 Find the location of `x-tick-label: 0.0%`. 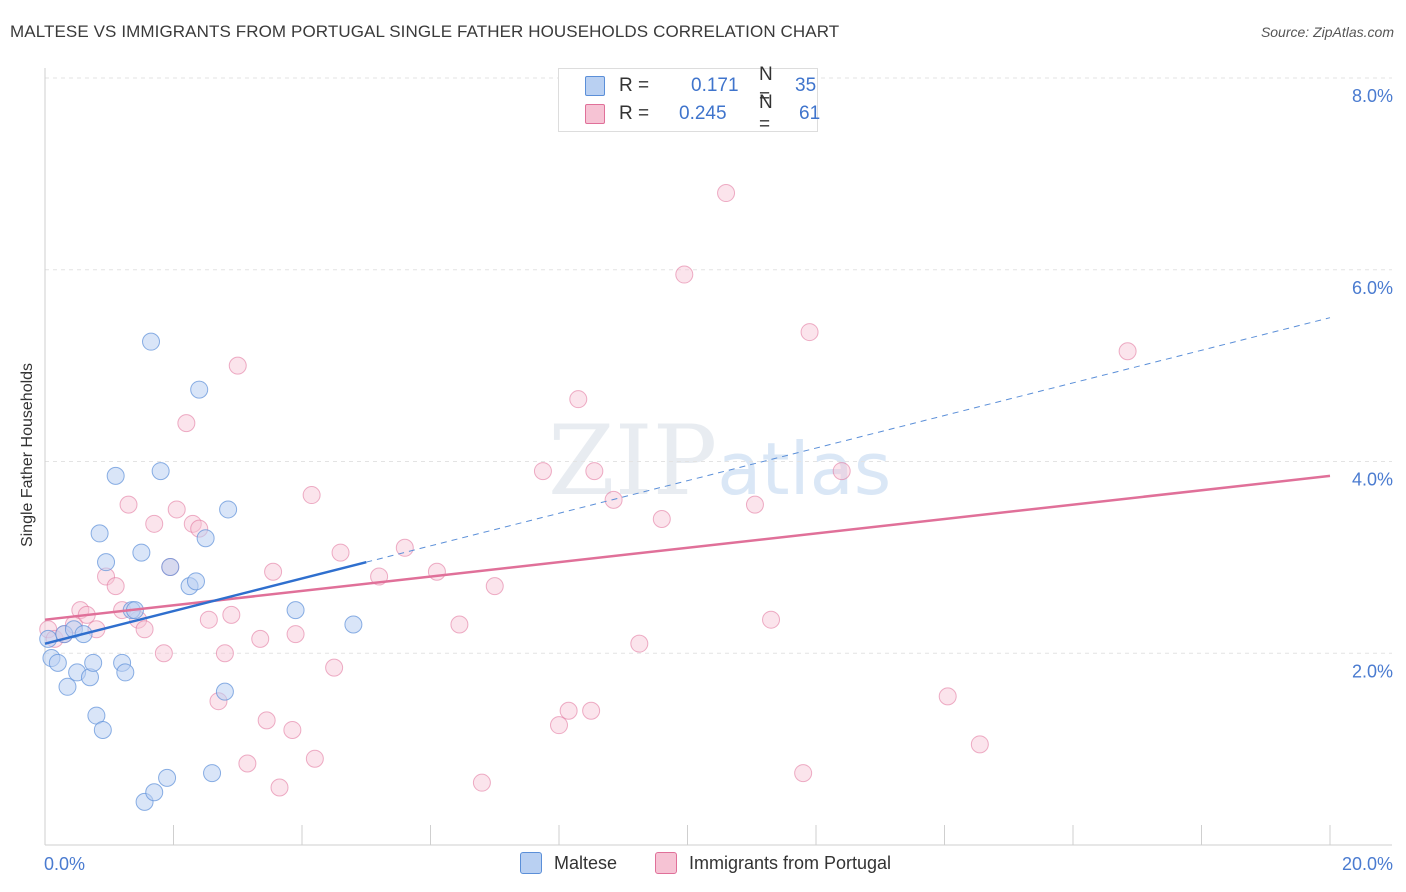

x-tick-label: 0.0% is located at coordinates (64, 864).